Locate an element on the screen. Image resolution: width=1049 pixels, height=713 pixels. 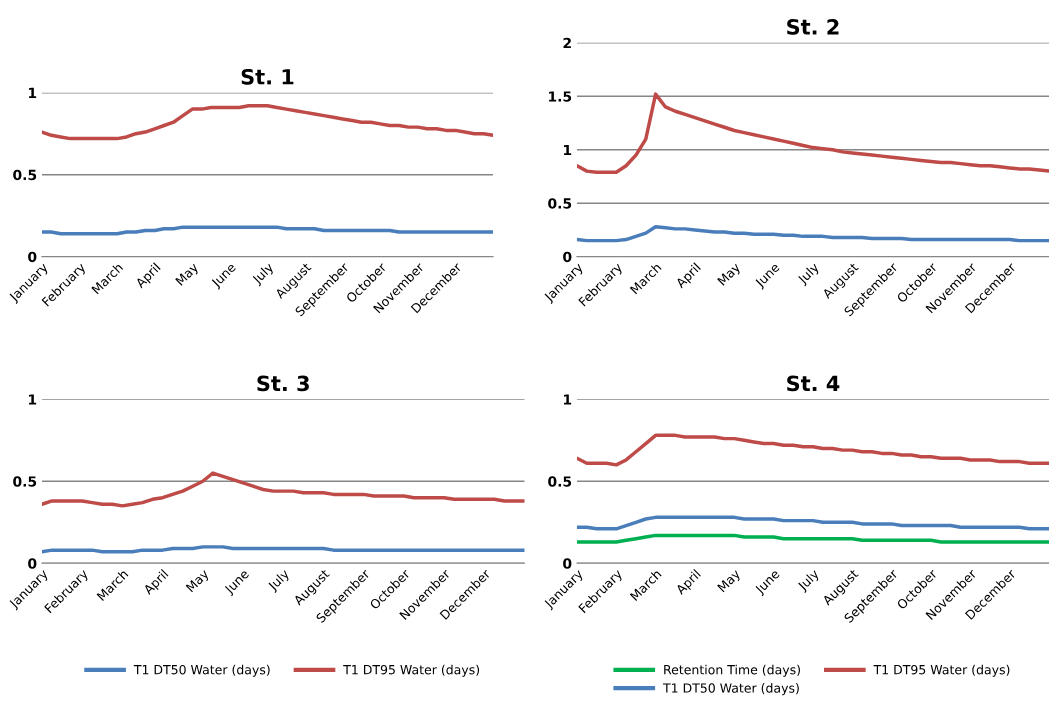
y-tick-label: 2 is located at coordinates (567, 43).